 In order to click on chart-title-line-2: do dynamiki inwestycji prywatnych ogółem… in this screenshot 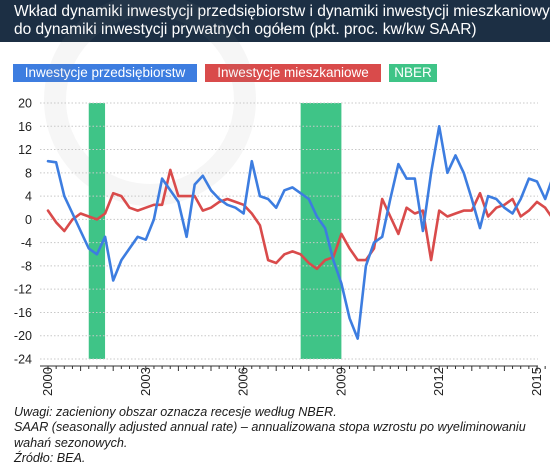, I will do `click(245, 29)`.